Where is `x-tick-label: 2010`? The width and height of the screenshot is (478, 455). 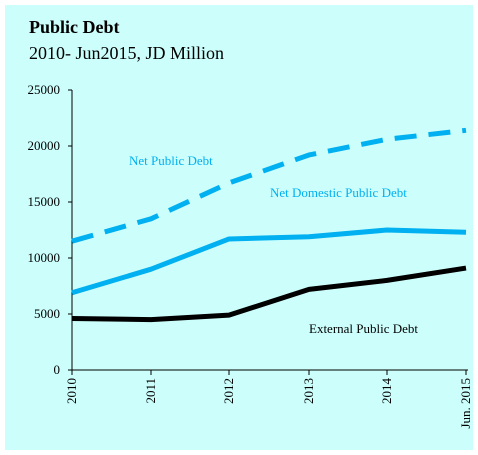 x-tick-label: 2010 is located at coordinates (71, 391).